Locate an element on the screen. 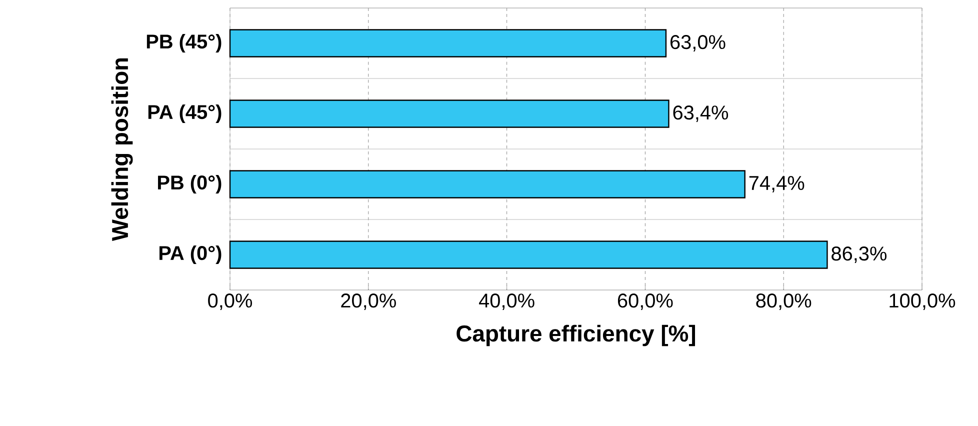 The width and height of the screenshot is (978, 426). x-tick-label: 40,0% is located at coordinates (506, 302).